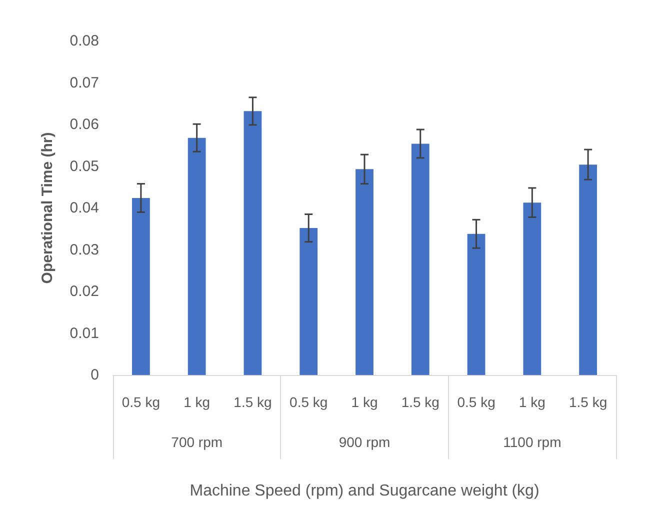 The height and width of the screenshot is (526, 650). Describe the element at coordinates (364, 442) in the screenshot. I see `text: 900 rpm` at that location.